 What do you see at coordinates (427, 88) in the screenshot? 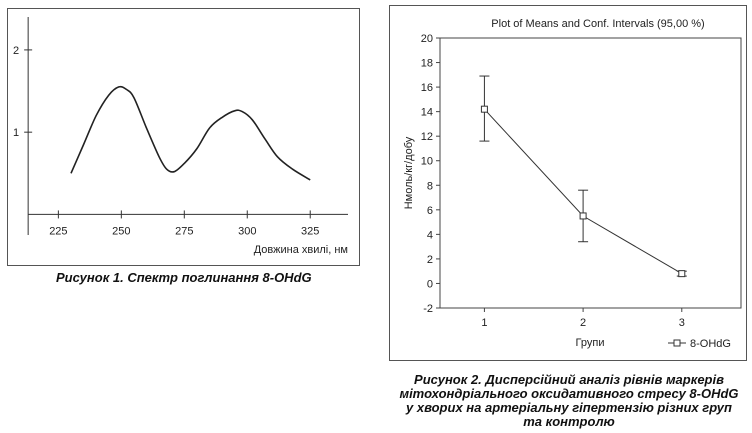
I see `y-tick-label: 16` at bounding box center [427, 88].